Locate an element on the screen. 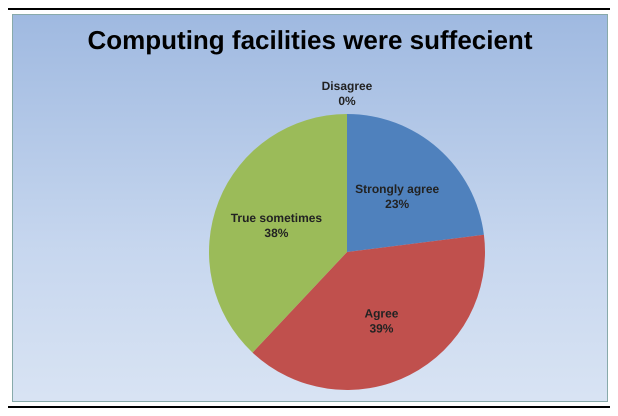 The width and height of the screenshot is (618, 416). data-label: 38% is located at coordinates (276, 233).